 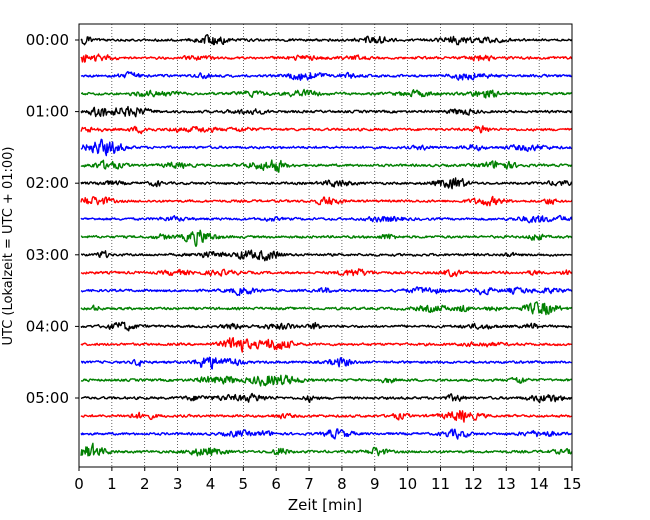 I want to click on y-tick-label: 01:00, so click(x=47, y=112).